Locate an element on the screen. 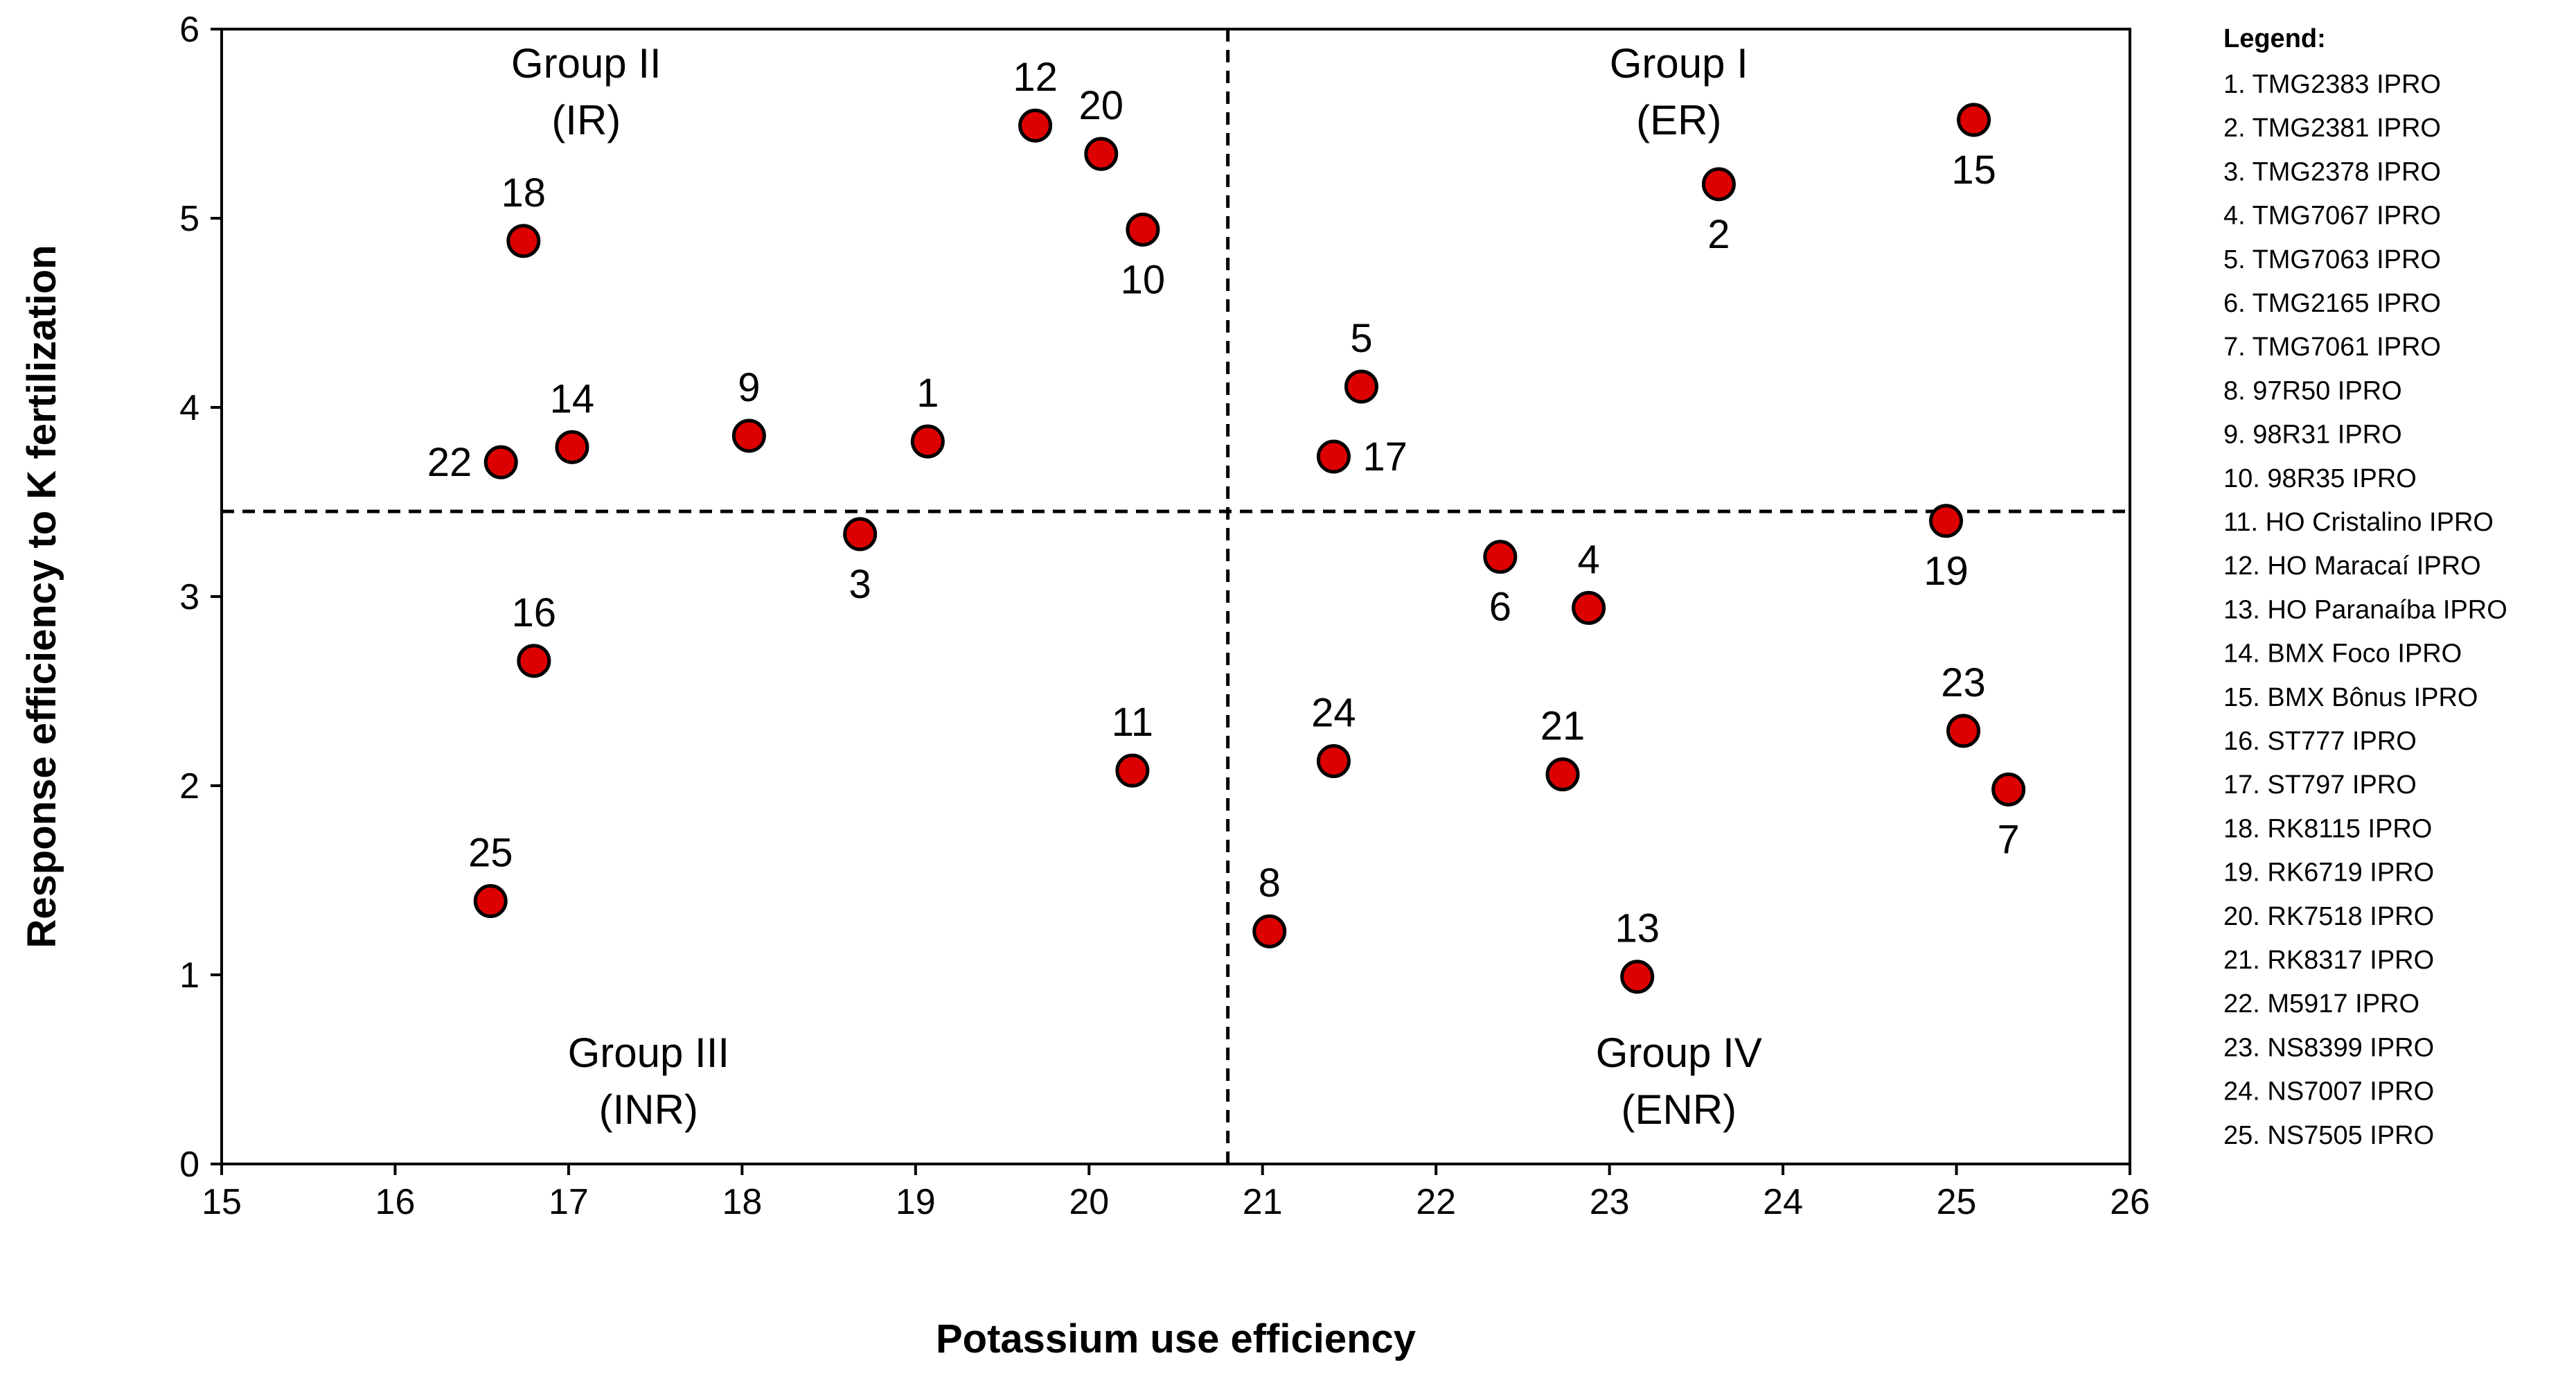  data-point-label: 19 is located at coordinates (1946, 571).